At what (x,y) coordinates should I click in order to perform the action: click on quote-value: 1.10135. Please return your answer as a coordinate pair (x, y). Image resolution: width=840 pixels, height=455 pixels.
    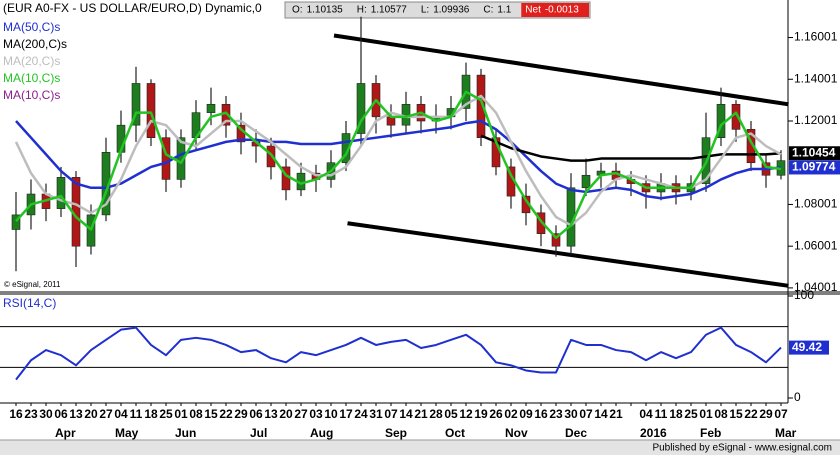
    Looking at the image, I should click on (325, 10).